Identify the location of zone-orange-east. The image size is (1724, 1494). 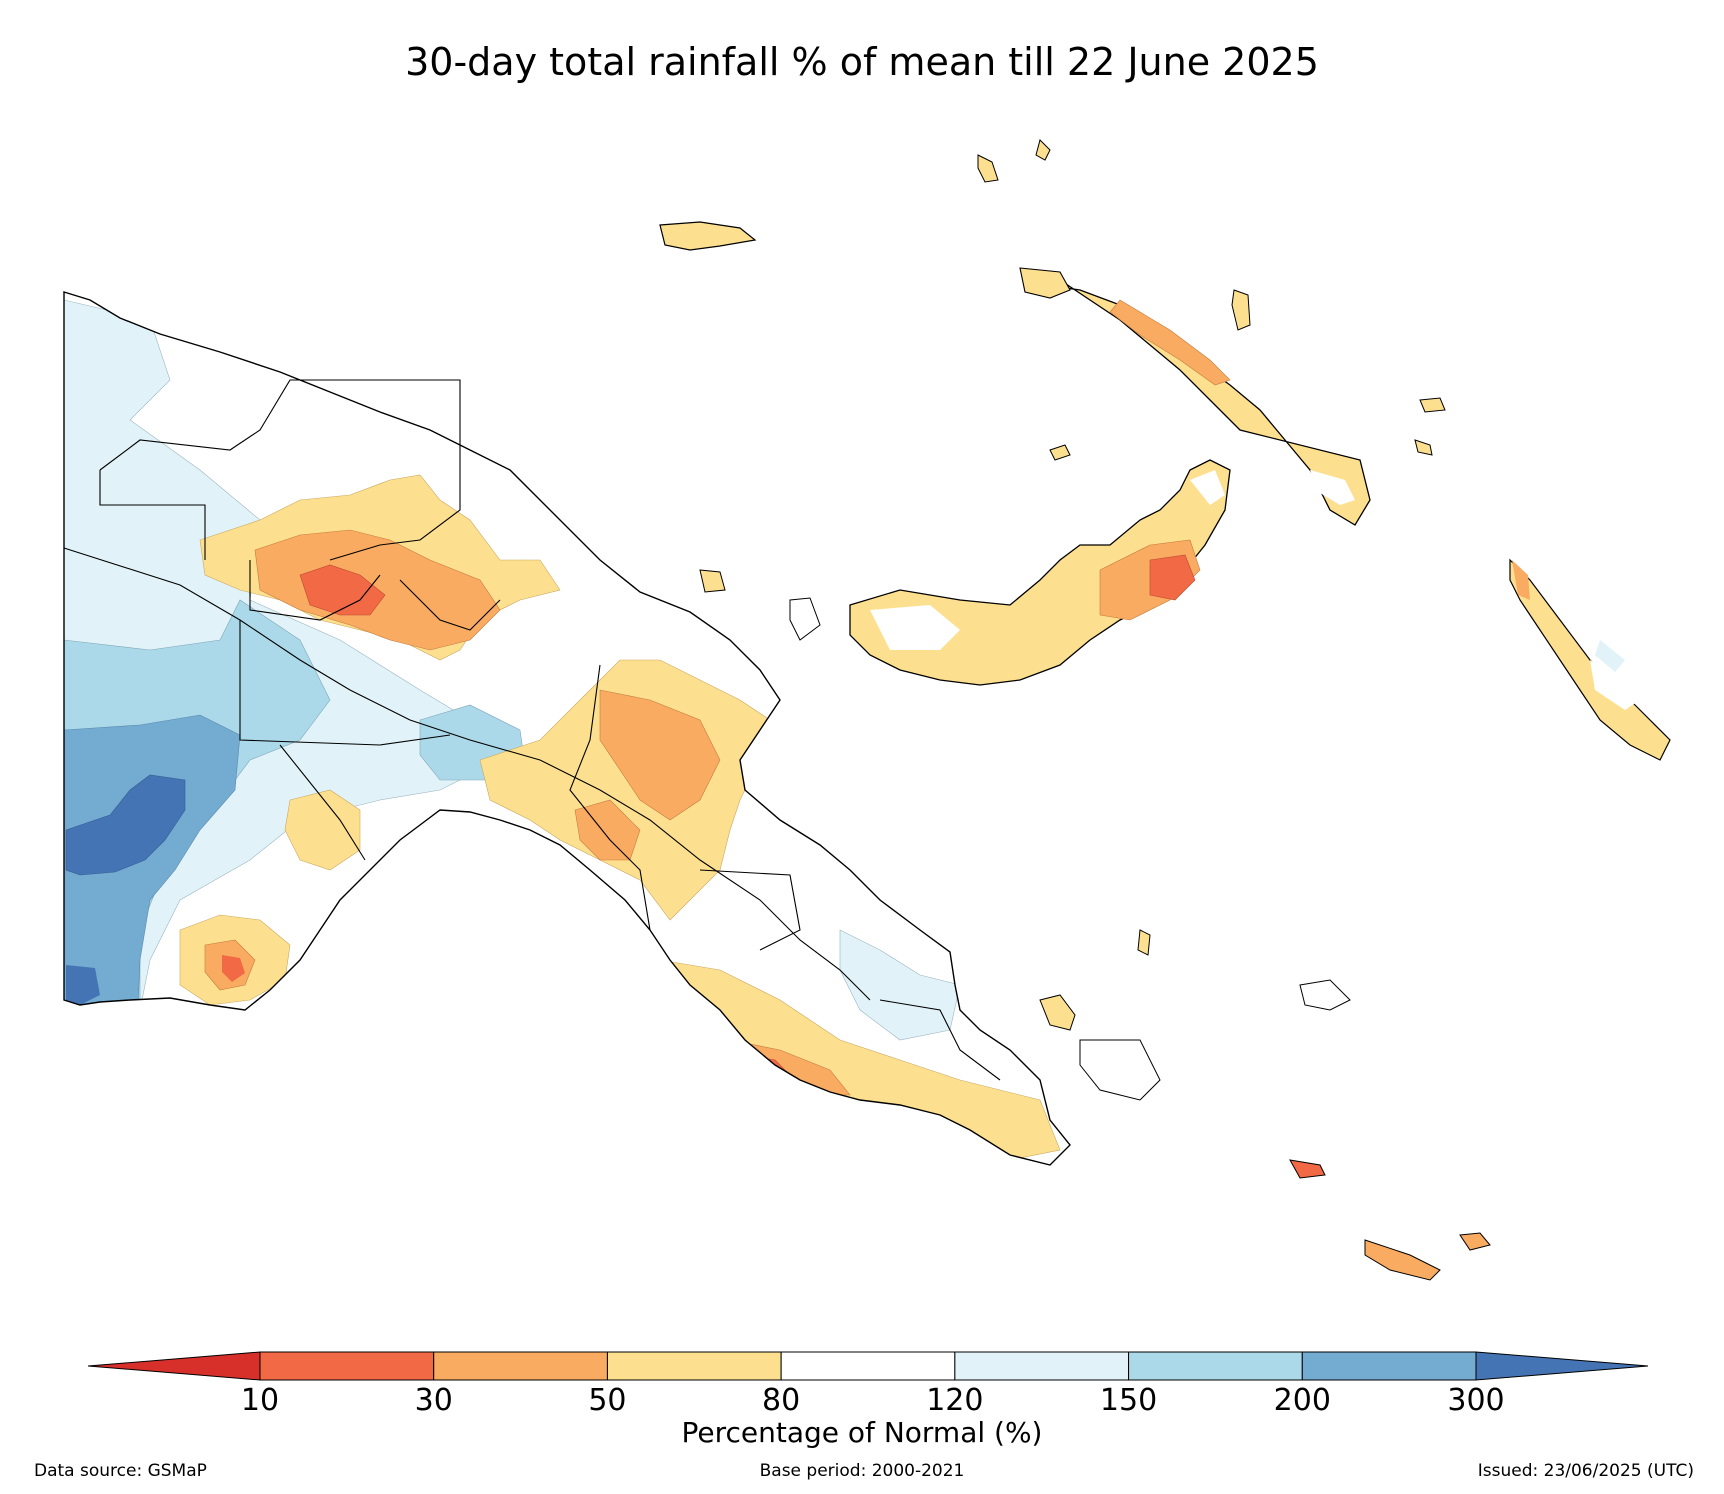
(660, 755).